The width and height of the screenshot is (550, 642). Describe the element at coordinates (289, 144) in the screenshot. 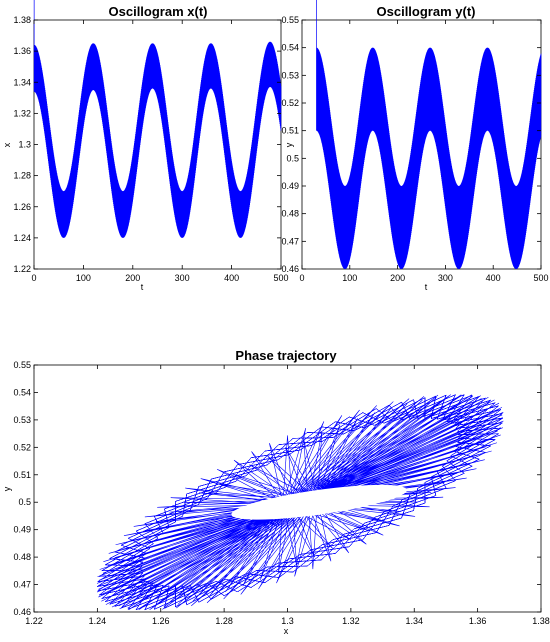

I see `oscillogram-y-ylabel: y` at that location.